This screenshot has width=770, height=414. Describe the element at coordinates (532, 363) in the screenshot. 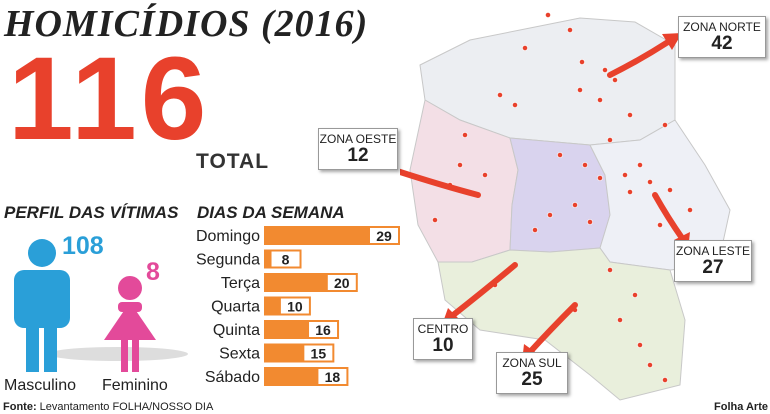

I see `zone-sul-name: ZONA SUL` at that location.